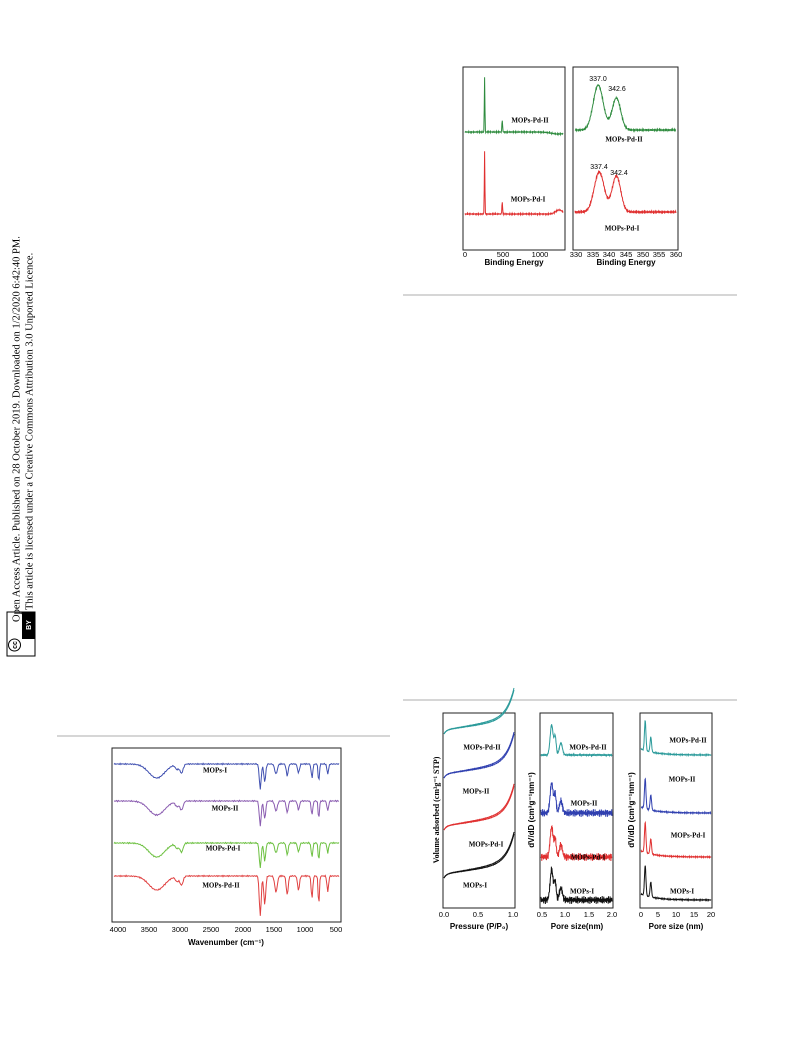 Image resolution: width=793 pixels, height=1039 pixels. What do you see at coordinates (676, 926) in the screenshot?
I see `x-axis-label: Pore size (nm)` at bounding box center [676, 926].